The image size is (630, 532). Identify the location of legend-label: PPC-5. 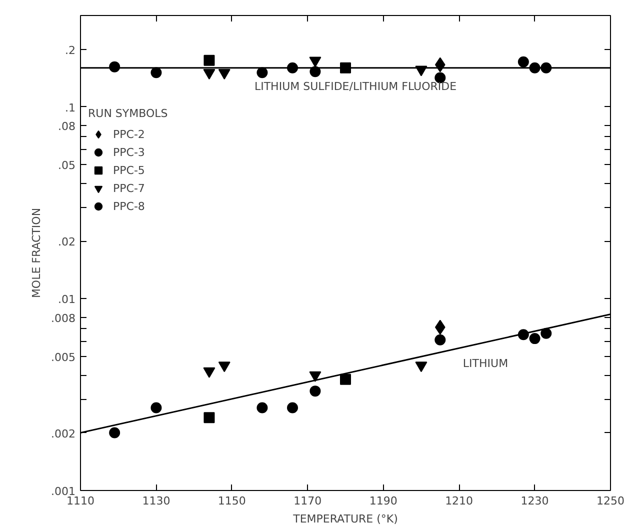
(129, 170).